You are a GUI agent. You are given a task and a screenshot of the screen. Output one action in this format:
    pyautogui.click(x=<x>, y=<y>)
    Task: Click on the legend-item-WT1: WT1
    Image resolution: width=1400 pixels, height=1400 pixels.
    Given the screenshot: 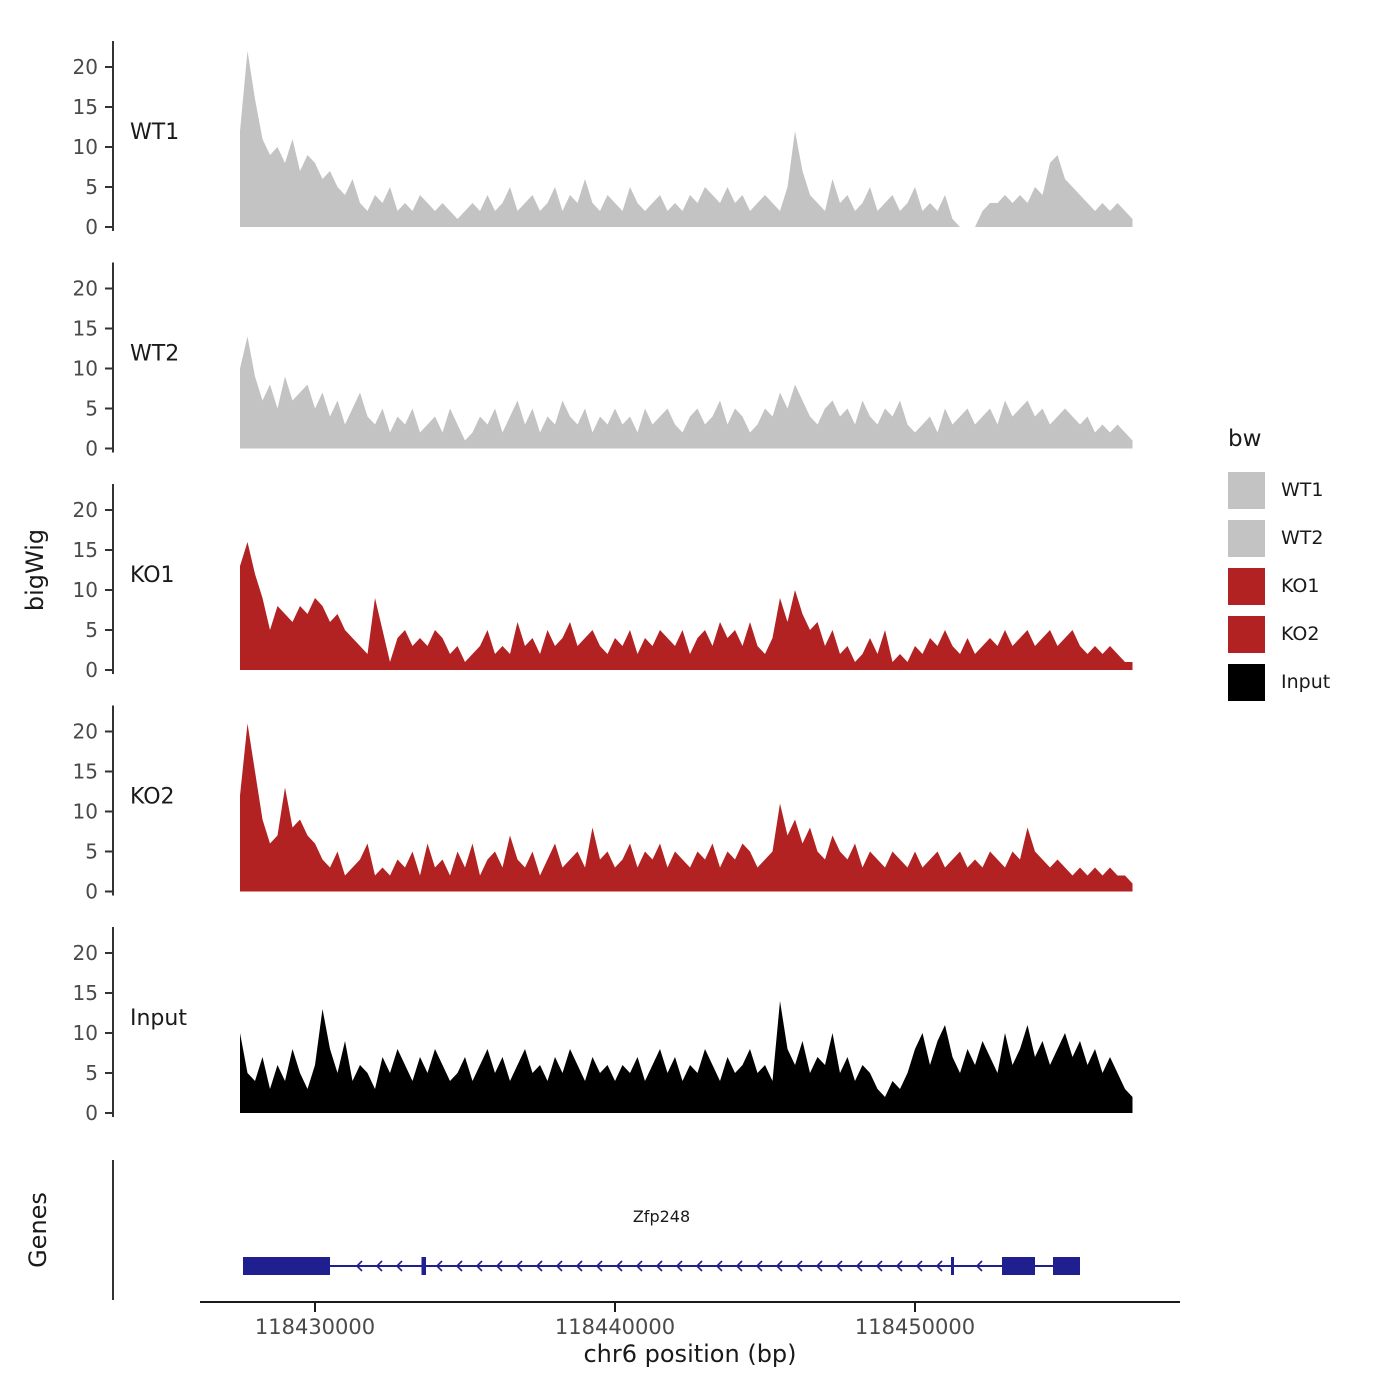 What is the action you would take?
    pyautogui.click(x=1279, y=490)
    